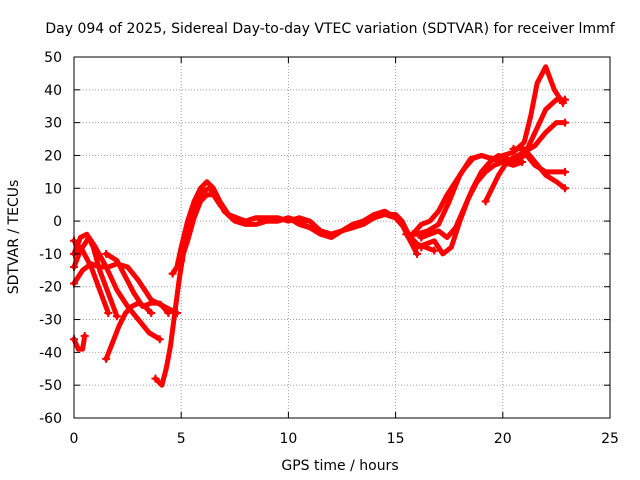 The image size is (640, 480). I want to click on y-tick-label: 40, so click(53, 91).